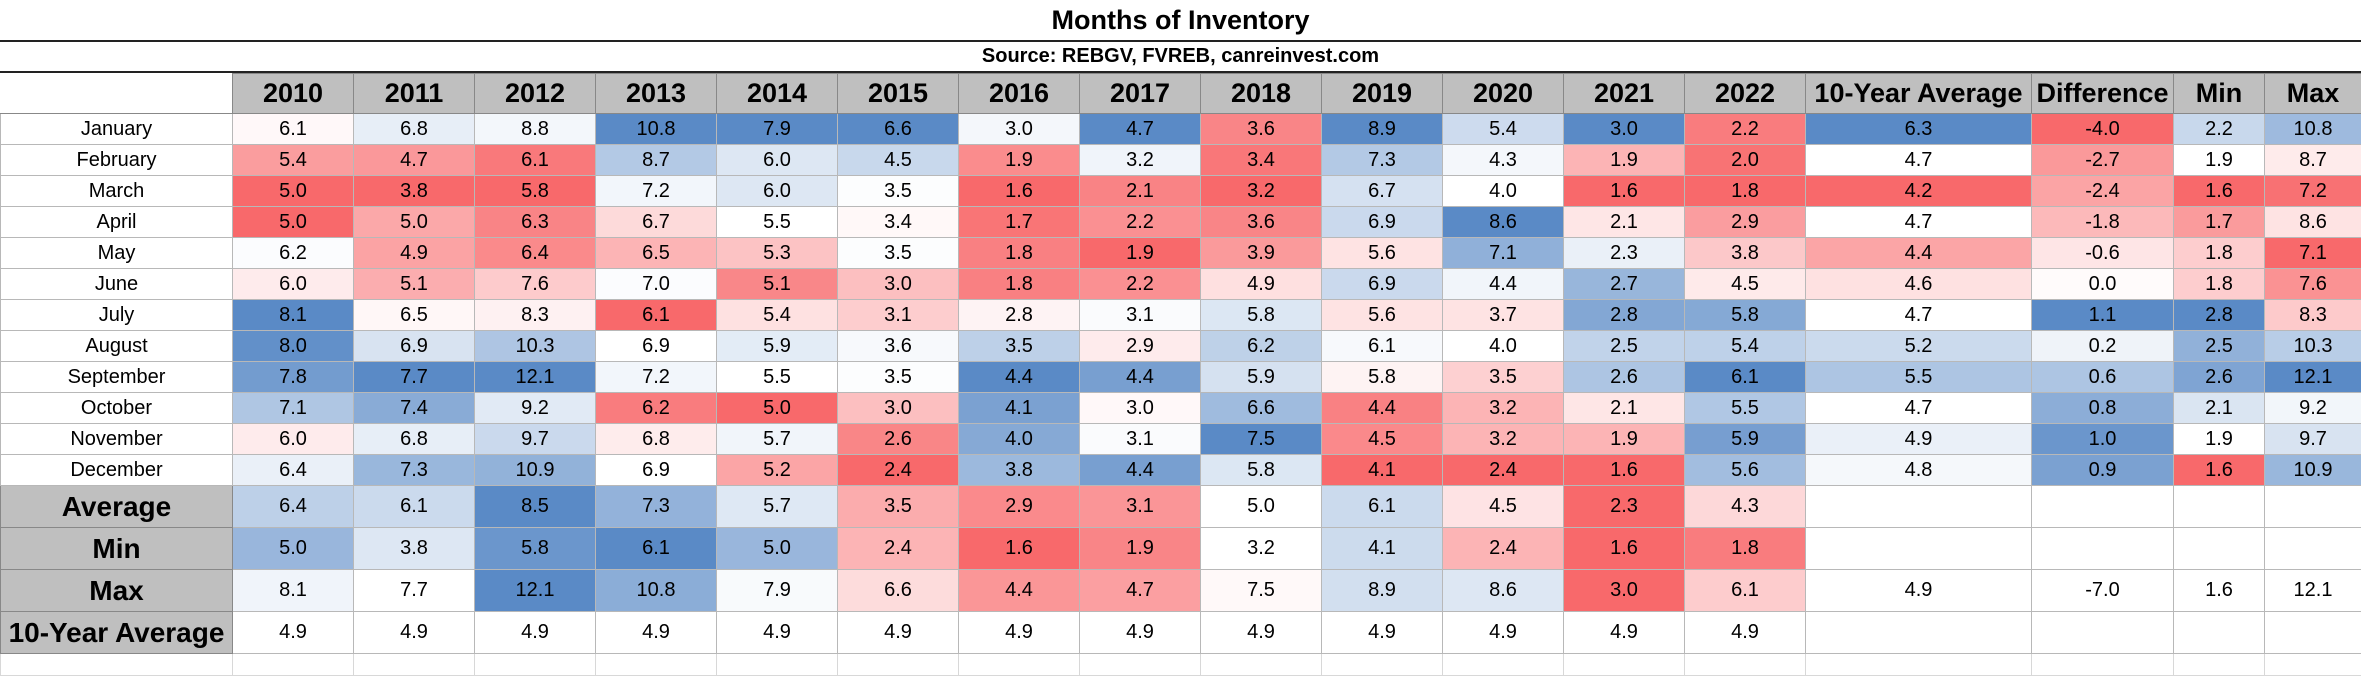 The image size is (2361, 682). Describe the element at coordinates (2102, 346) in the screenshot. I see `stat-cell: 0.2` at that location.